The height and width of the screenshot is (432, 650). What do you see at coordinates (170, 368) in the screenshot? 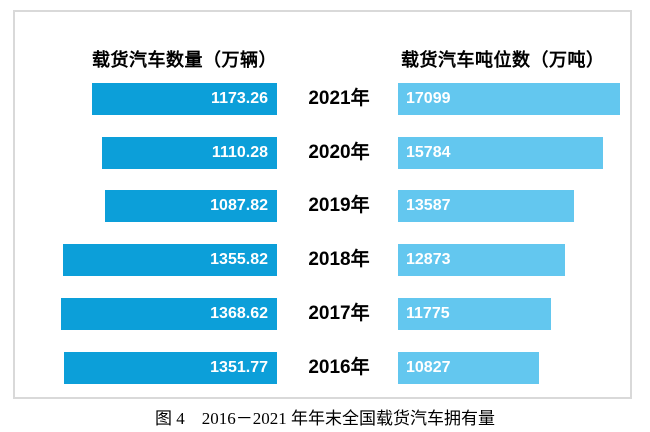
I see `left-bar-2016年: 1351.77` at bounding box center [170, 368].